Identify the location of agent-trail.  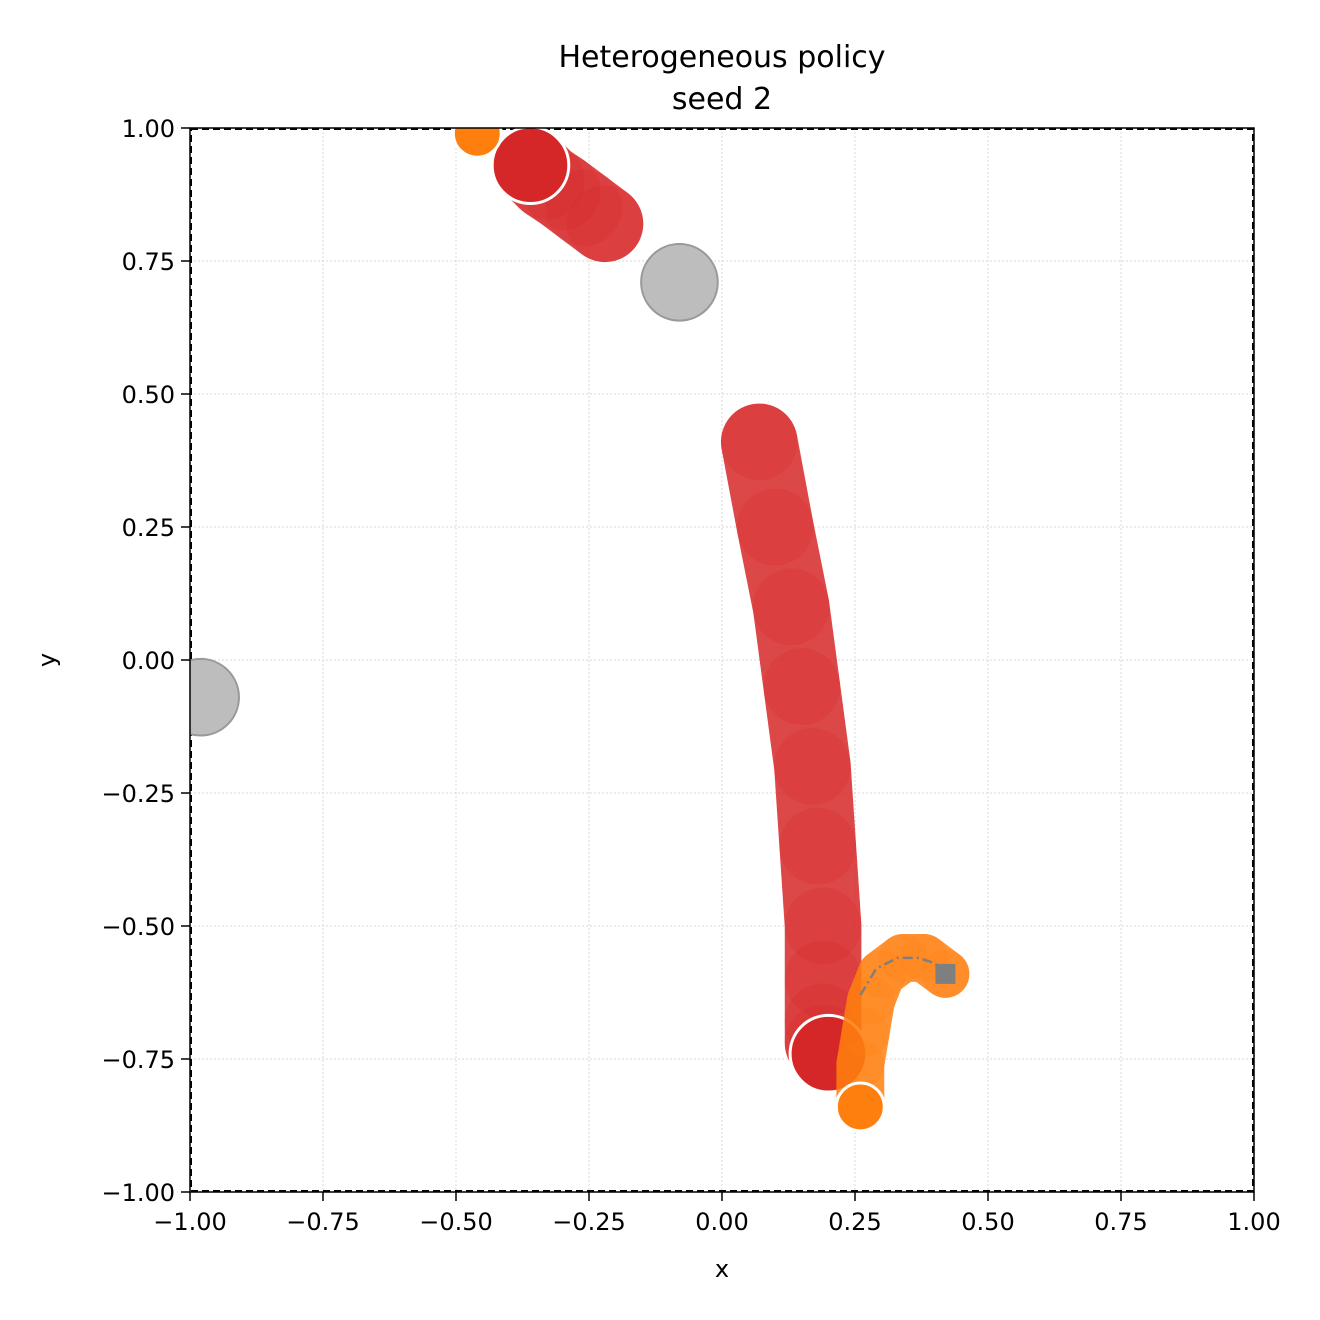
(903, 1032).